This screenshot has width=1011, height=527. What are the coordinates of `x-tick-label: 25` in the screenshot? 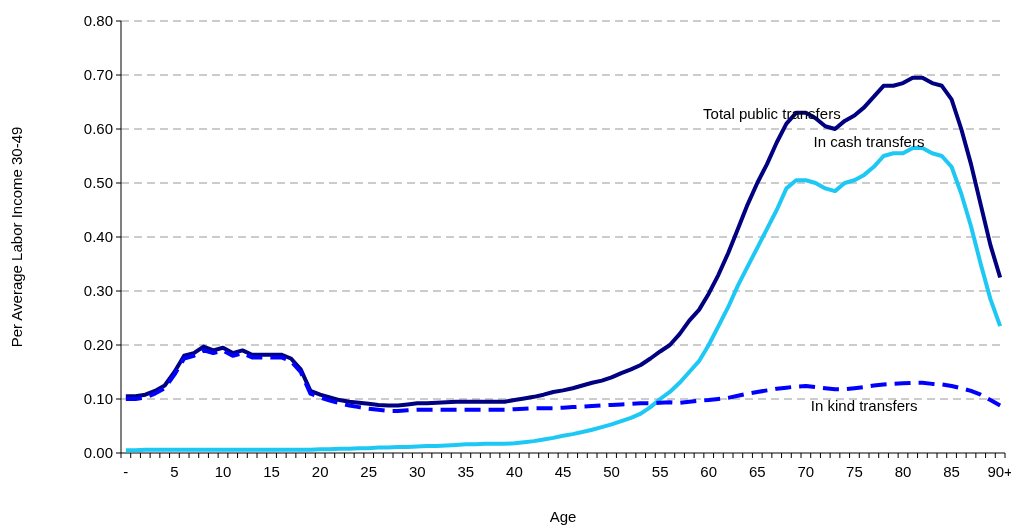 It's located at (369, 471).